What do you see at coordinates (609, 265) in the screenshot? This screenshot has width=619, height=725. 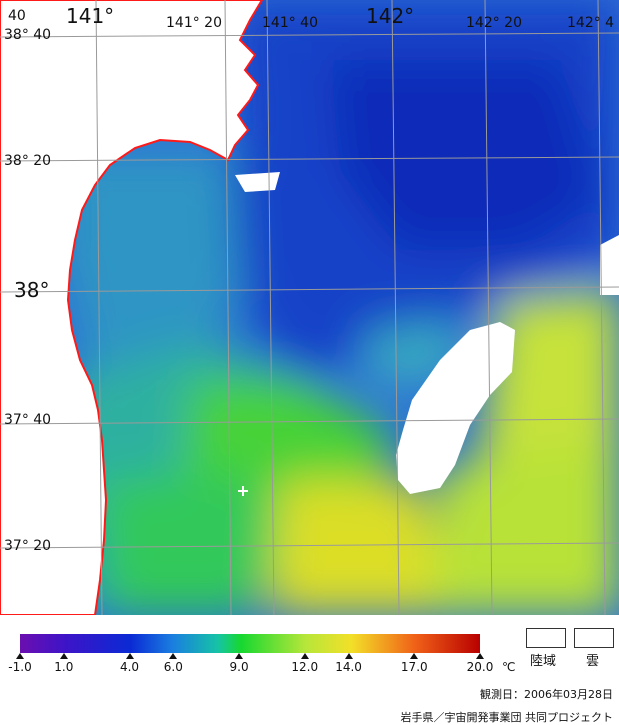 I see `cloud-area-east` at bounding box center [609, 265].